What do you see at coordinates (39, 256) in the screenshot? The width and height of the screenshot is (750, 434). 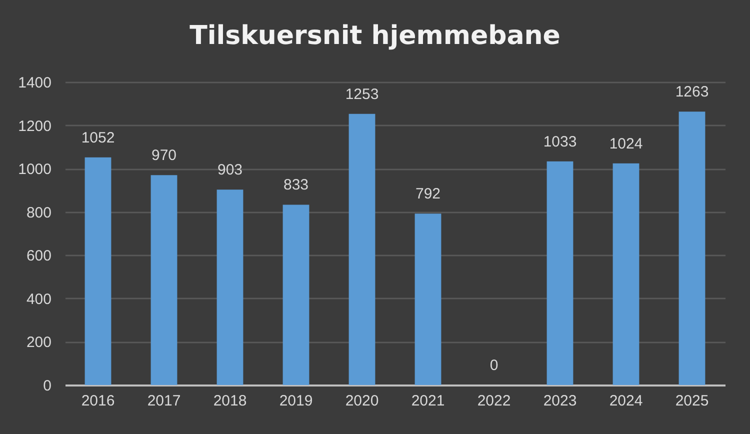 I see `y-tick-label: 600` at bounding box center [39, 256].